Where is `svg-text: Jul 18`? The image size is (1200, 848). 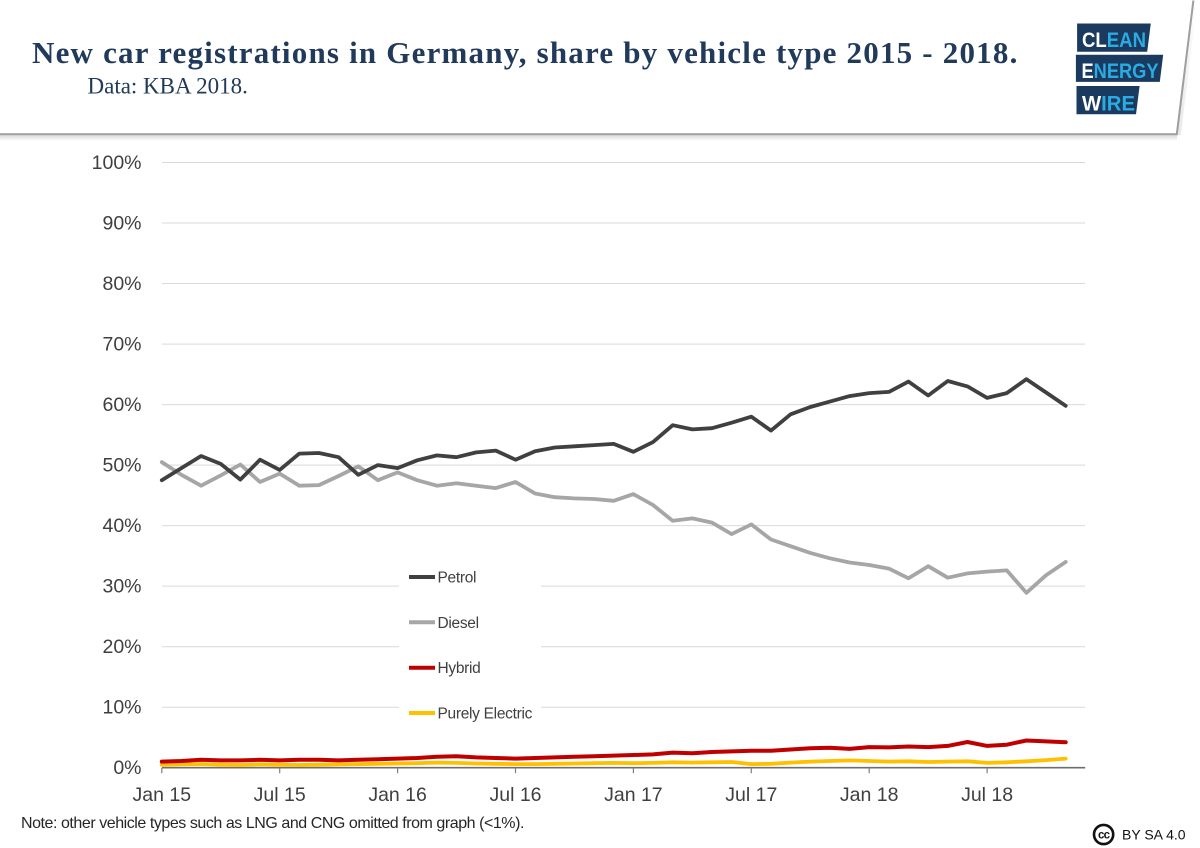 svg-text: Jul 18 is located at coordinates (987, 795).